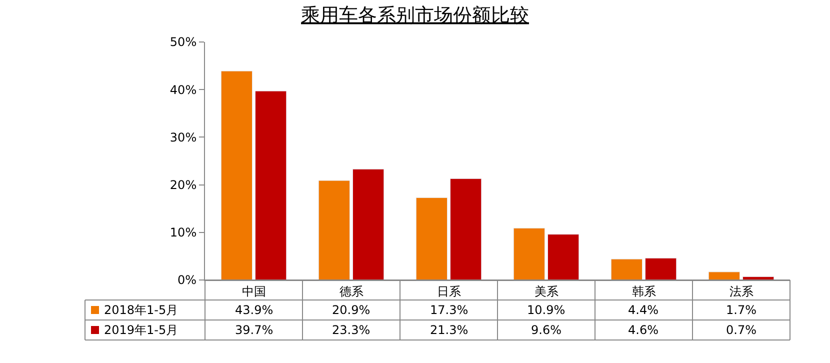  I want to click on y-tick-label: 10%, so click(183, 233).